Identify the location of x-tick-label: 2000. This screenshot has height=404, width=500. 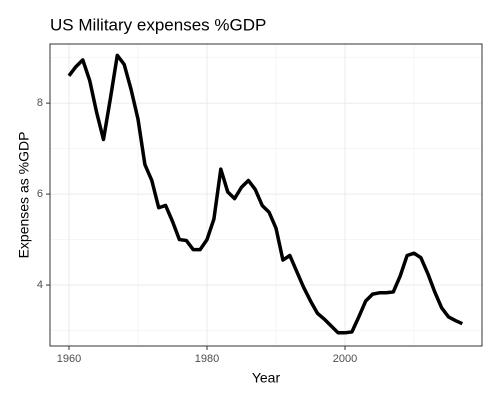
(345, 359).